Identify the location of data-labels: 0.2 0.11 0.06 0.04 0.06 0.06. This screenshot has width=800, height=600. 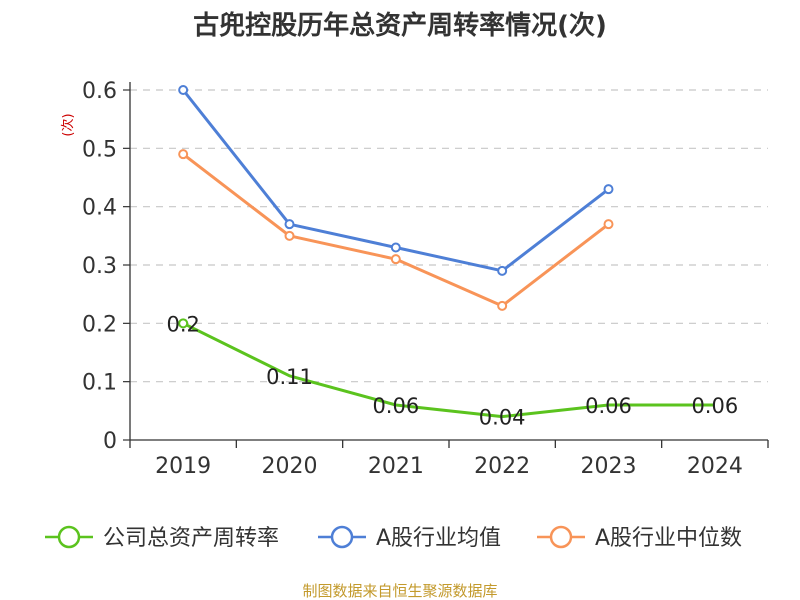
(452, 370).